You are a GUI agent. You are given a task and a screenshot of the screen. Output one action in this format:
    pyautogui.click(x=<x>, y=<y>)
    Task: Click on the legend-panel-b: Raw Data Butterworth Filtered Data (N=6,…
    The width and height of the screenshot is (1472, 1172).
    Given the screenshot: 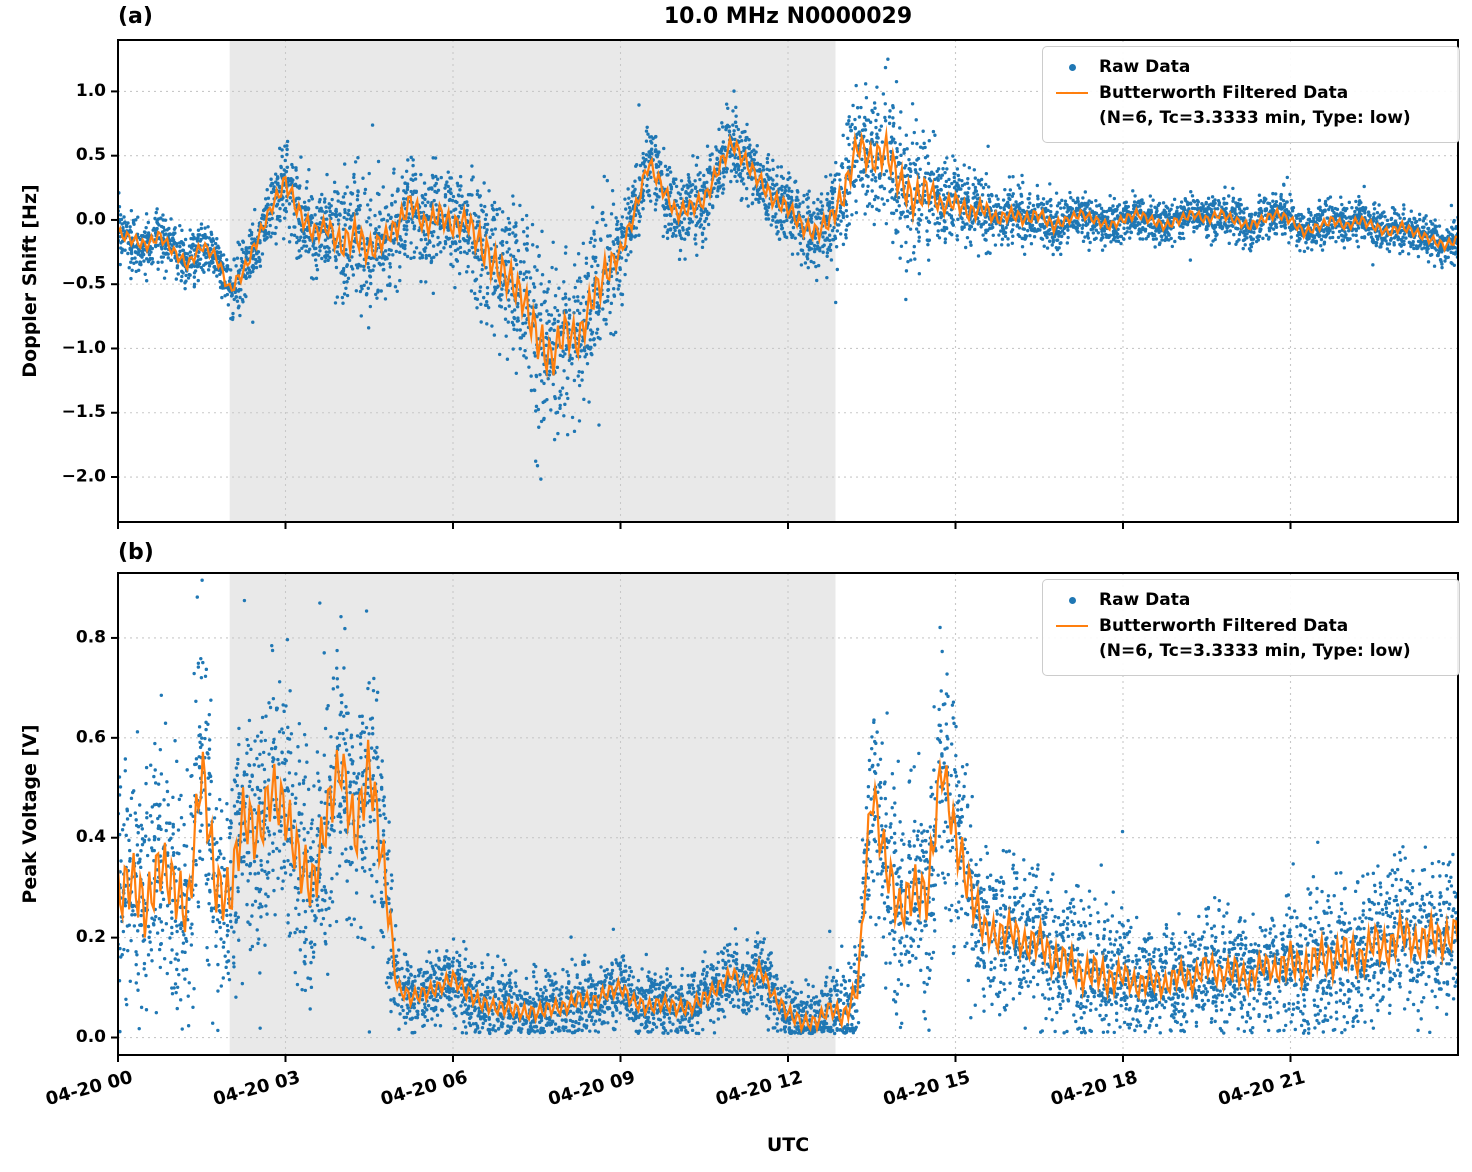 What is the action you would take?
    pyautogui.click(x=1251, y=627)
    